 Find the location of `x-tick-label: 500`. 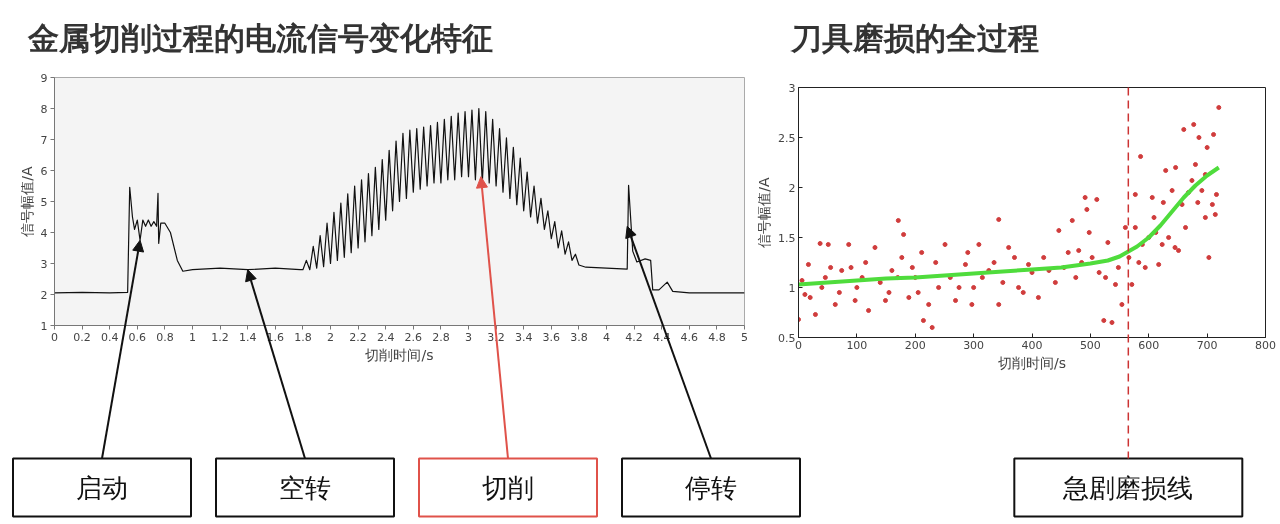

x-tick-label: 500 is located at coordinates (1090, 345).